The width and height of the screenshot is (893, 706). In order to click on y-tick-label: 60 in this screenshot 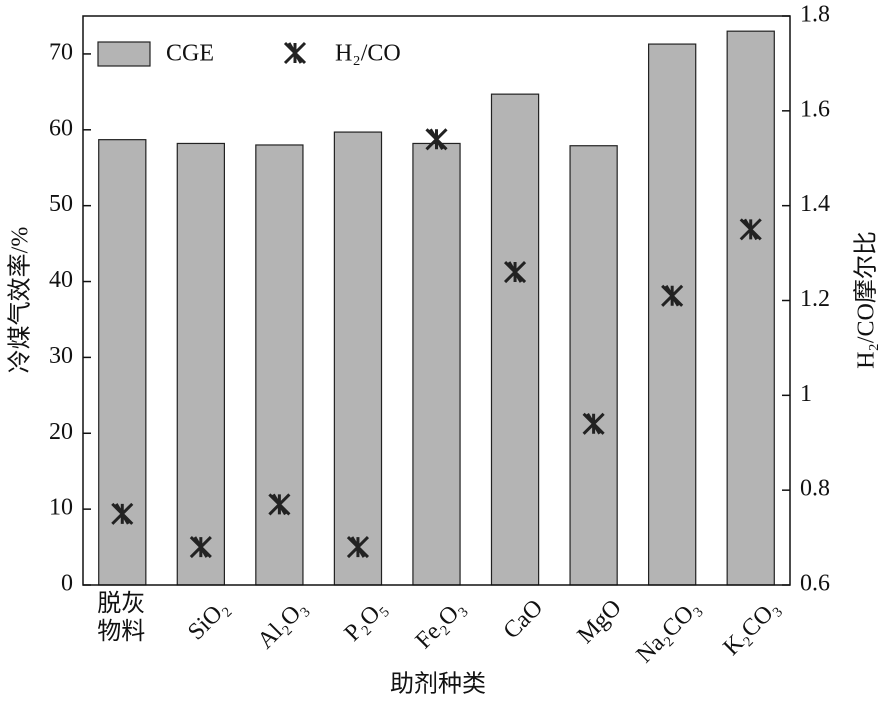, I will do `click(61, 128)`.